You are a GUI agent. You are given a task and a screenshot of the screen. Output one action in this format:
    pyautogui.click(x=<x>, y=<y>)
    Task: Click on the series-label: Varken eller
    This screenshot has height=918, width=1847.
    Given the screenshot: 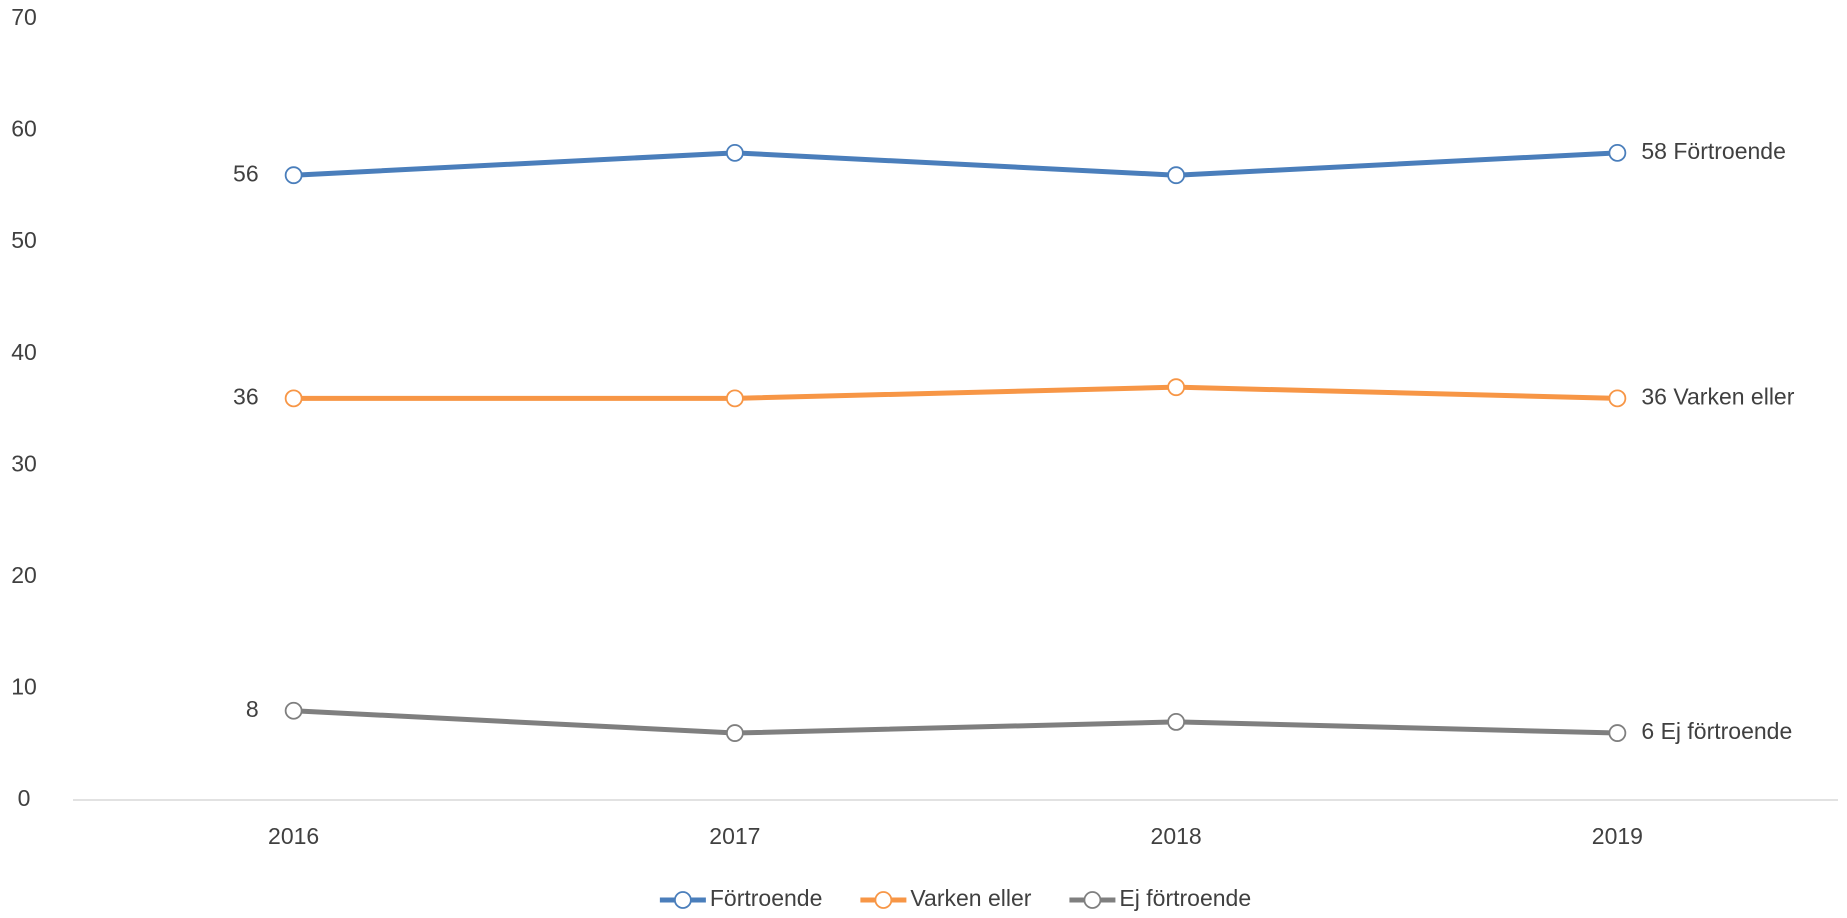 What is the action you would take?
    pyautogui.click(x=1733, y=396)
    